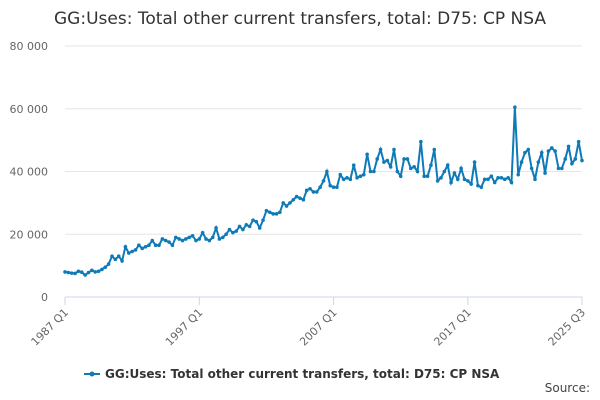  What do you see at coordinates (44, 297) in the screenshot?
I see `y-tick-label: 0` at bounding box center [44, 297].